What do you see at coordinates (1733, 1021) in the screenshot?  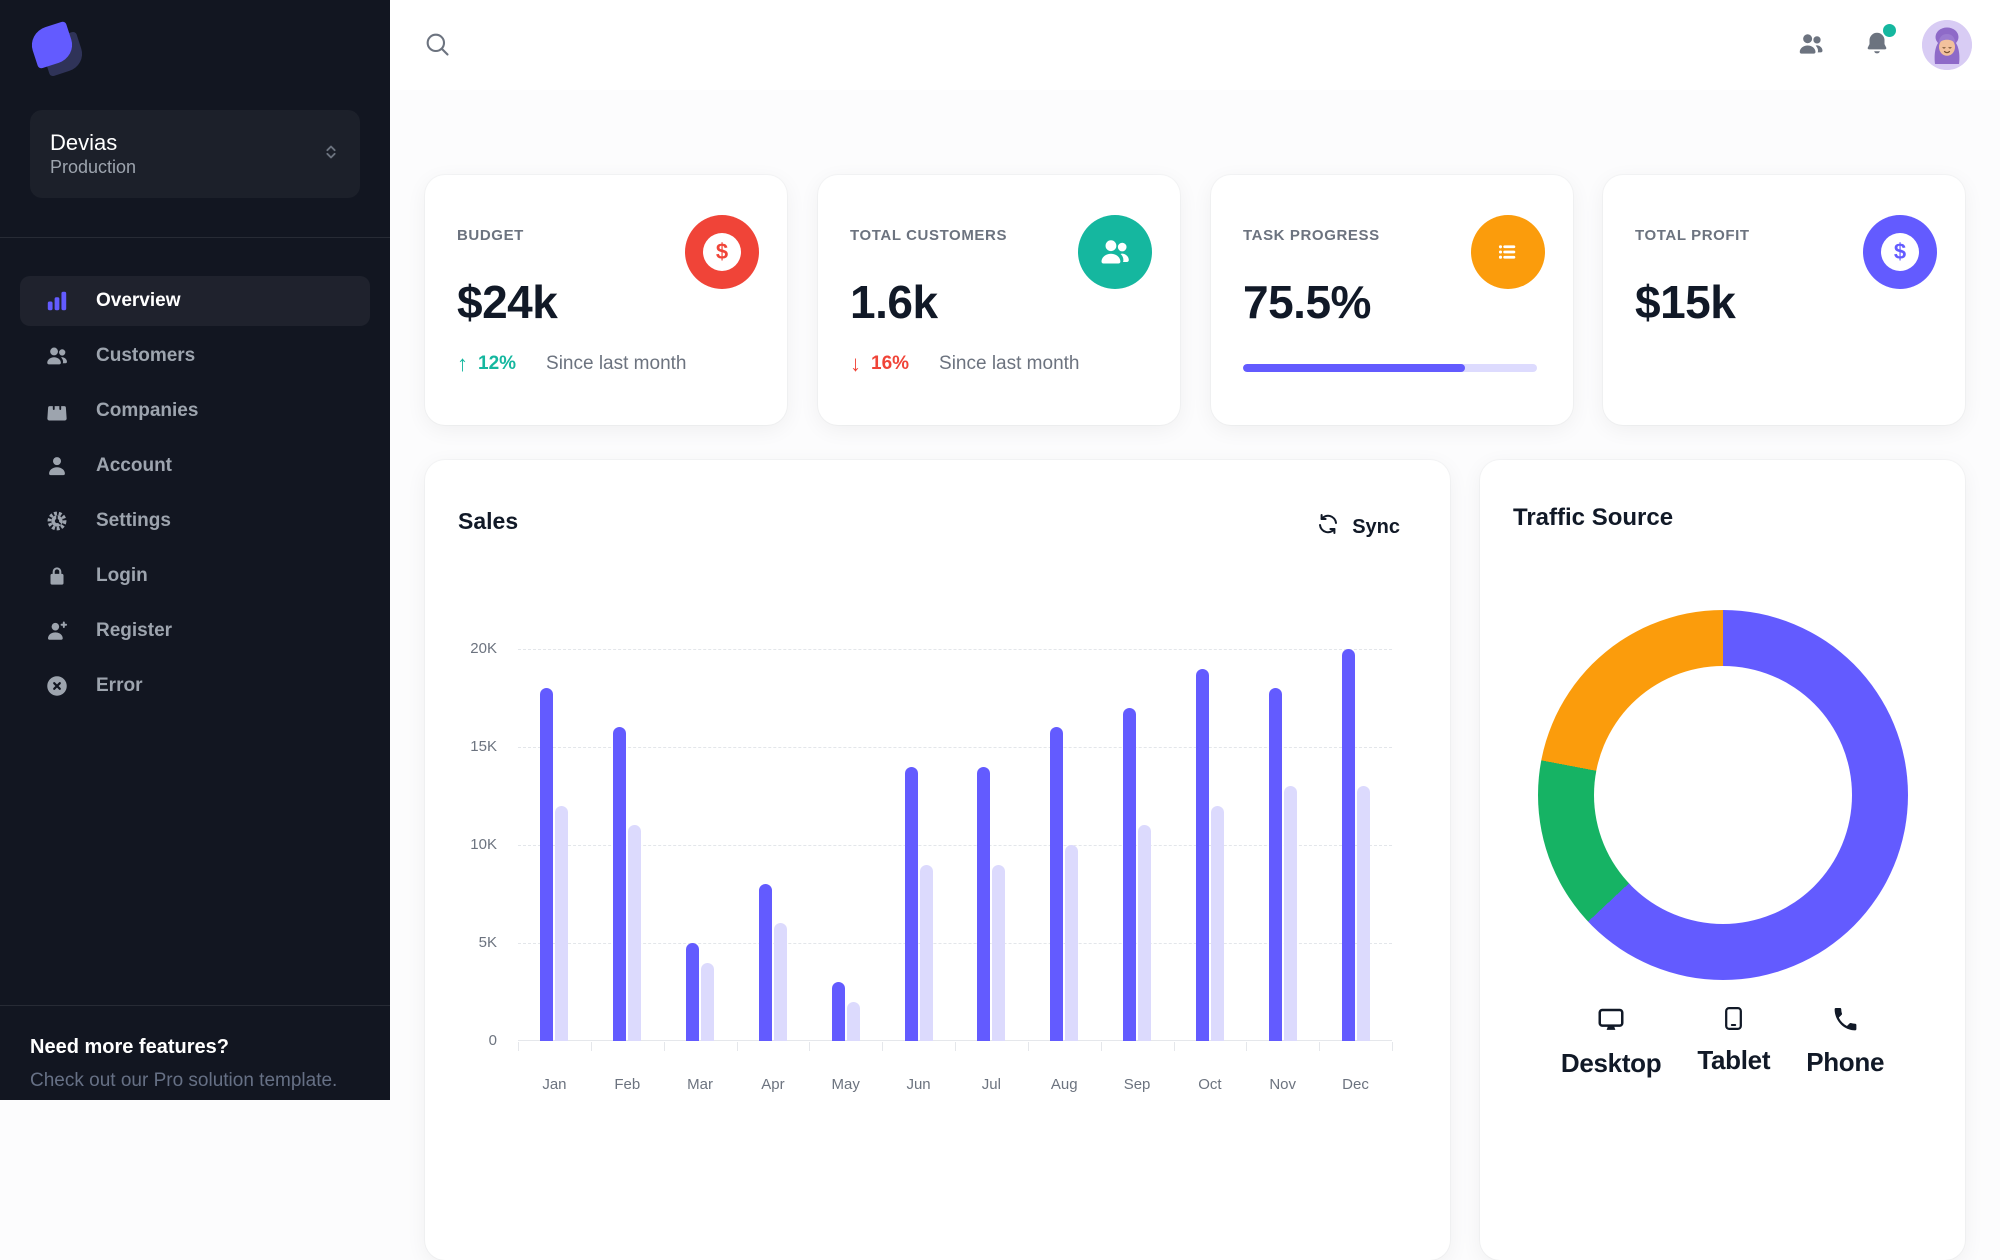 I see `tablet-icon` at bounding box center [1733, 1021].